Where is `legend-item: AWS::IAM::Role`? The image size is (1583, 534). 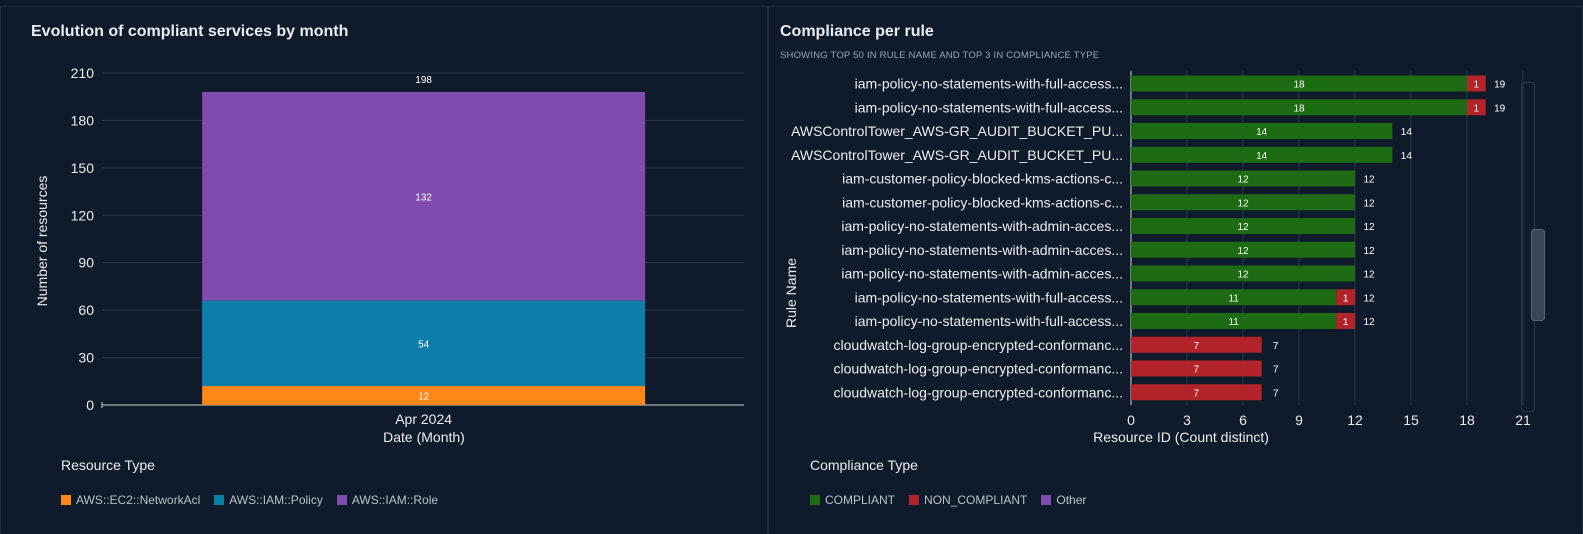 legend-item: AWS::IAM::Role is located at coordinates (387, 500).